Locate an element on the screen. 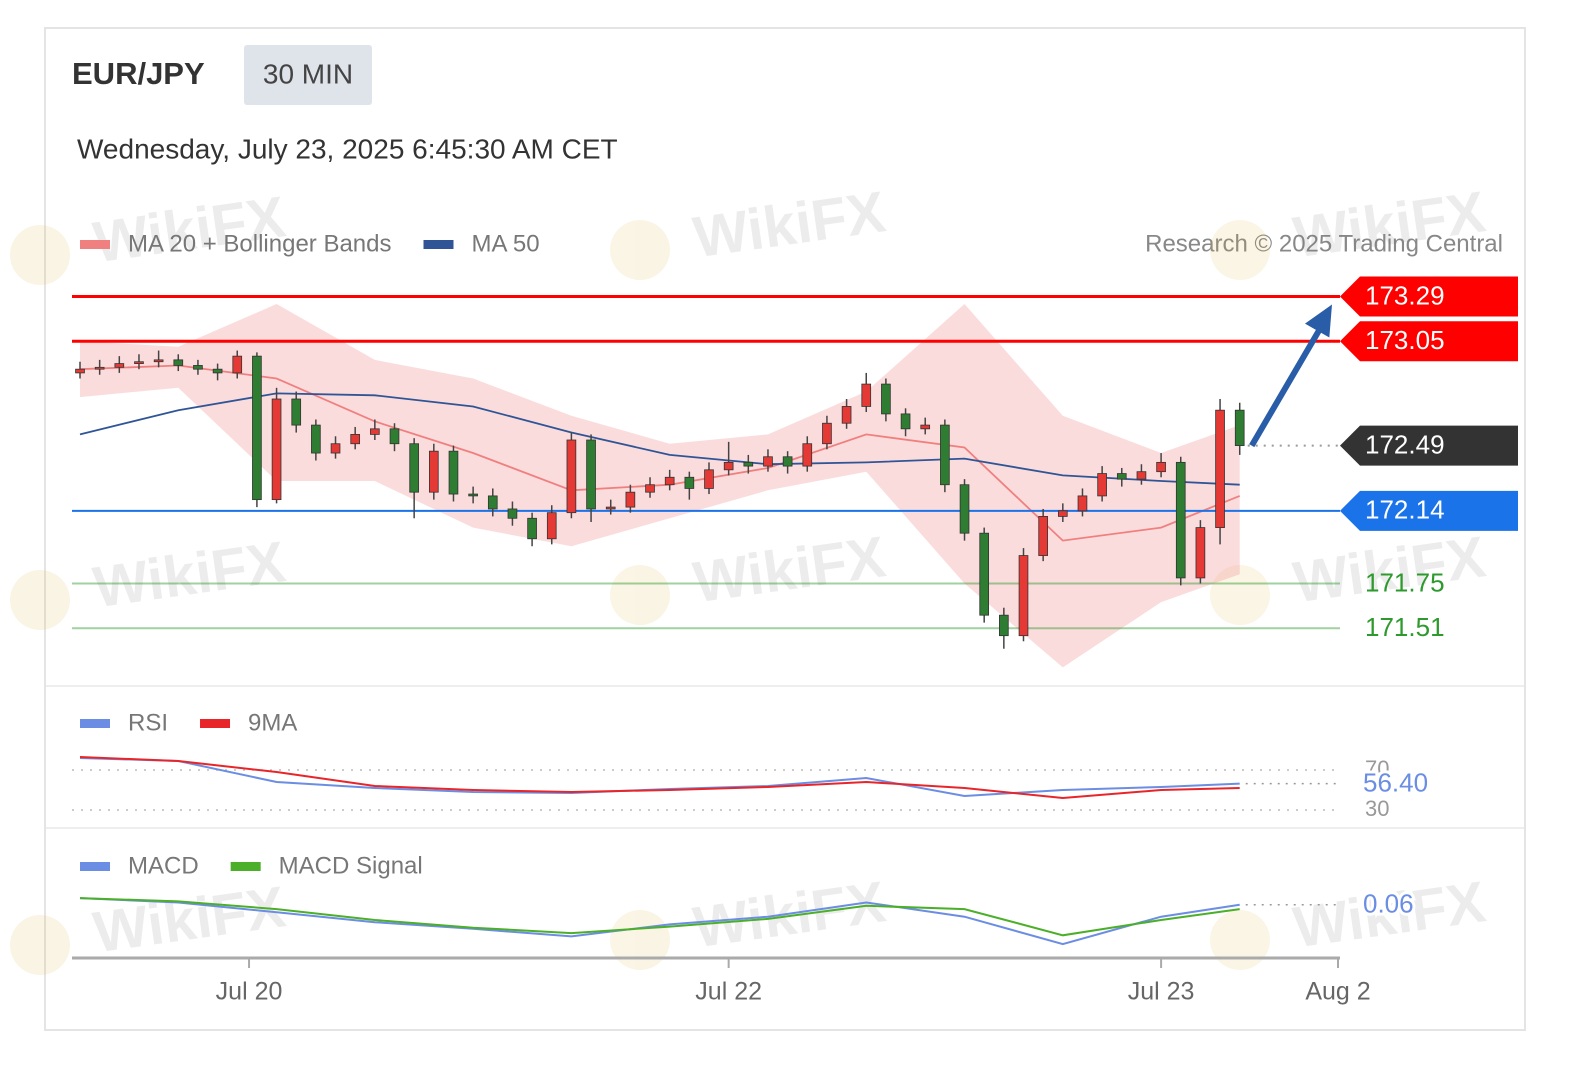 The height and width of the screenshot is (1082, 1588). level-label: 171.51 is located at coordinates (1405, 627).